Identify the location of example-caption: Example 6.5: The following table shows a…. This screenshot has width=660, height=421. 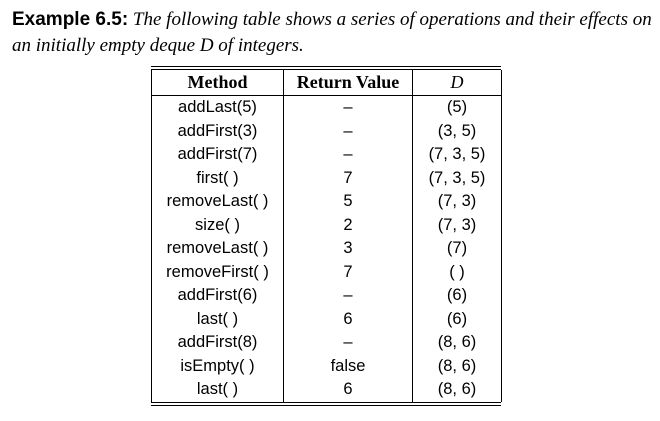
(332, 33).